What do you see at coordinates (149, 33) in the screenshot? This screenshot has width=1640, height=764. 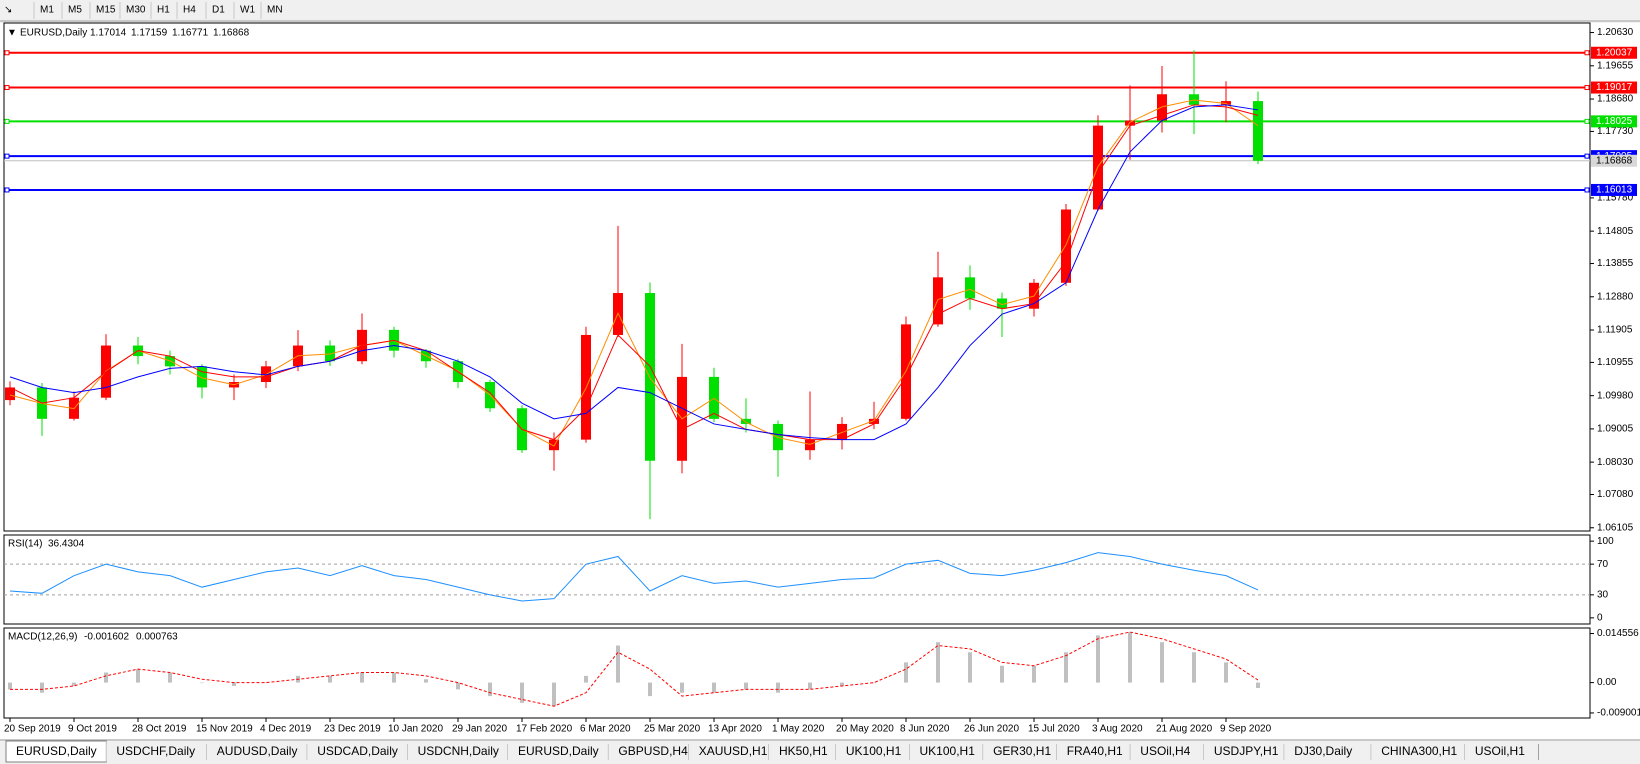 I see `ohlc-value: 1.17159` at bounding box center [149, 33].